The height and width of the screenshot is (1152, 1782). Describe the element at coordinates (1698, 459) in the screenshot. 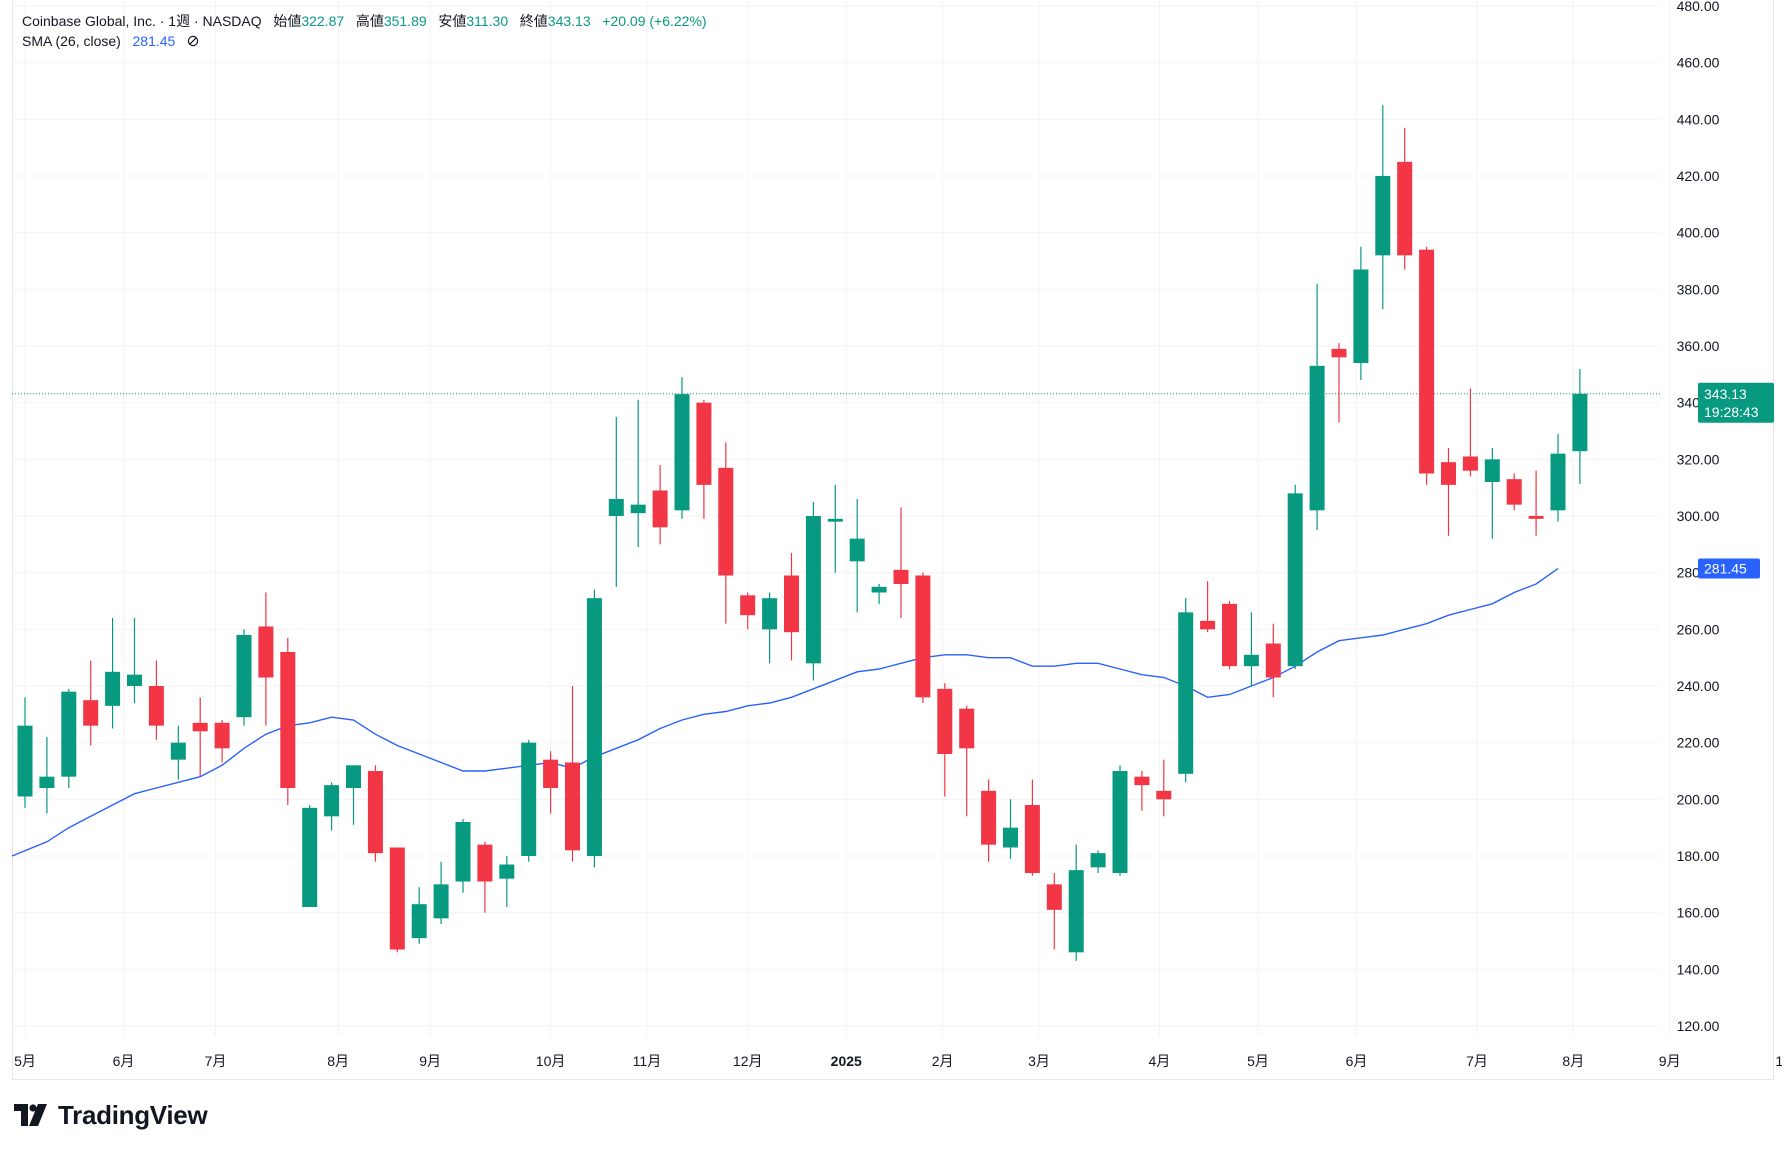

I see `y-tick-label: 320.00` at that location.